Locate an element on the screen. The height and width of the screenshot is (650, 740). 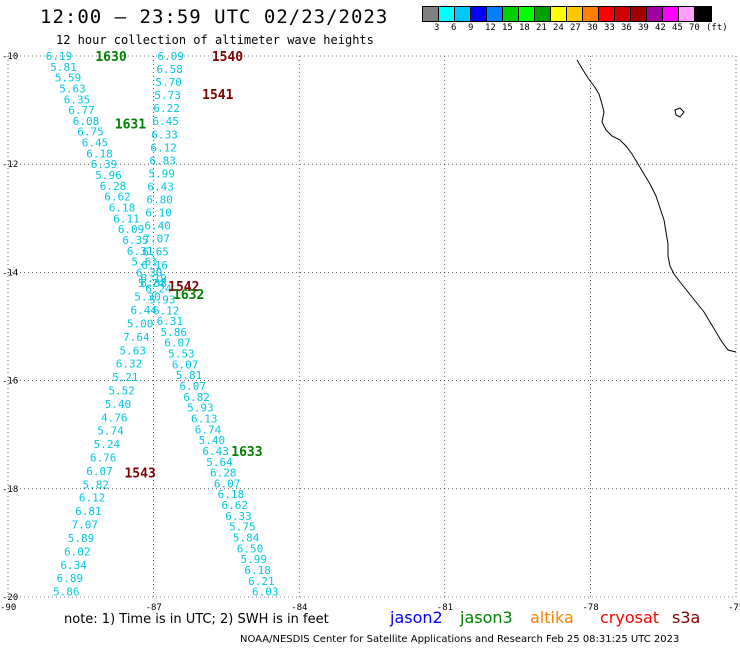
lat-label: -12 is located at coordinates (10, 165).